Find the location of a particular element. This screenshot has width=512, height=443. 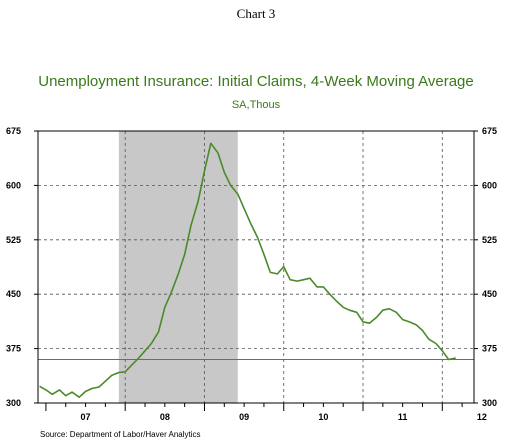

y-tick-label-left: 675 is located at coordinates (13, 131).